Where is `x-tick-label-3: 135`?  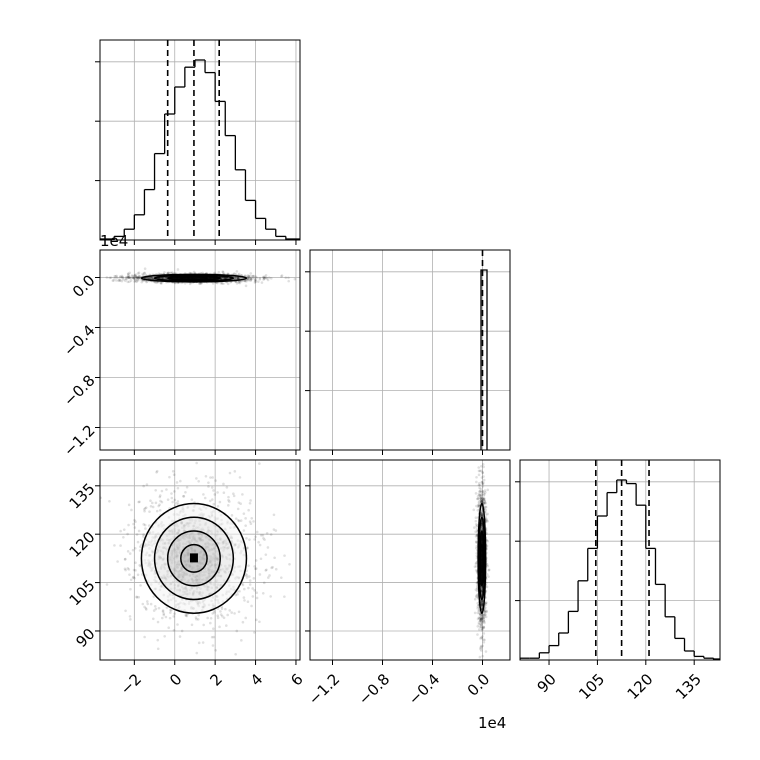
x-tick-label-3: 135 is located at coordinates (688, 686).